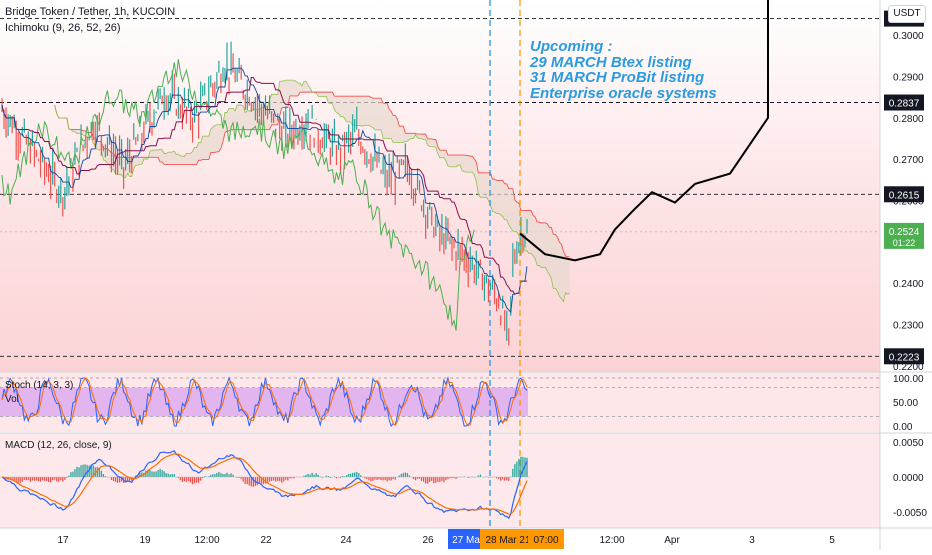  Describe the element at coordinates (908, 160) in the screenshot. I see `price-tick-label: 0.2700` at that location.